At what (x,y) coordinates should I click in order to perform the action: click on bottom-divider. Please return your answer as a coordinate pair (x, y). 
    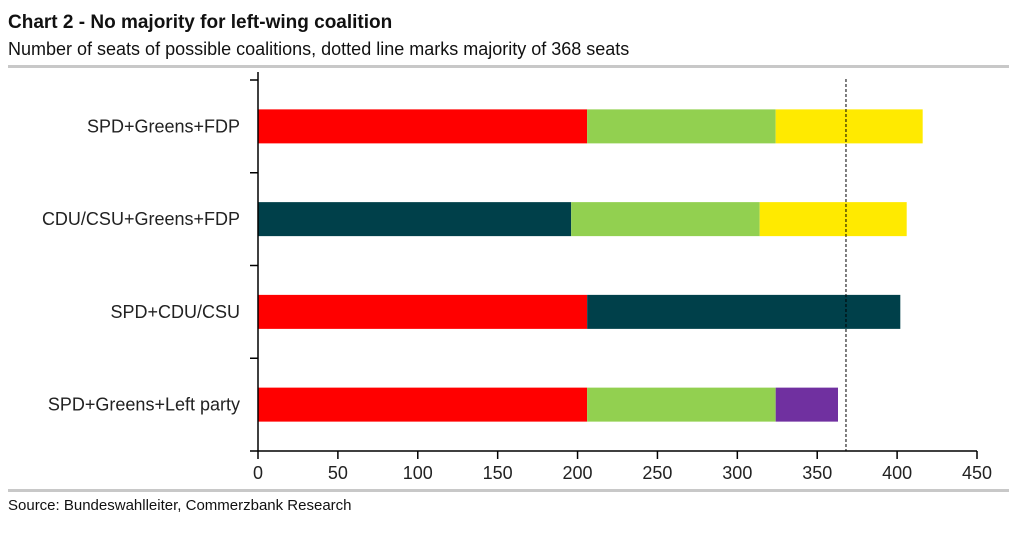
    Looking at the image, I should click on (508, 490).